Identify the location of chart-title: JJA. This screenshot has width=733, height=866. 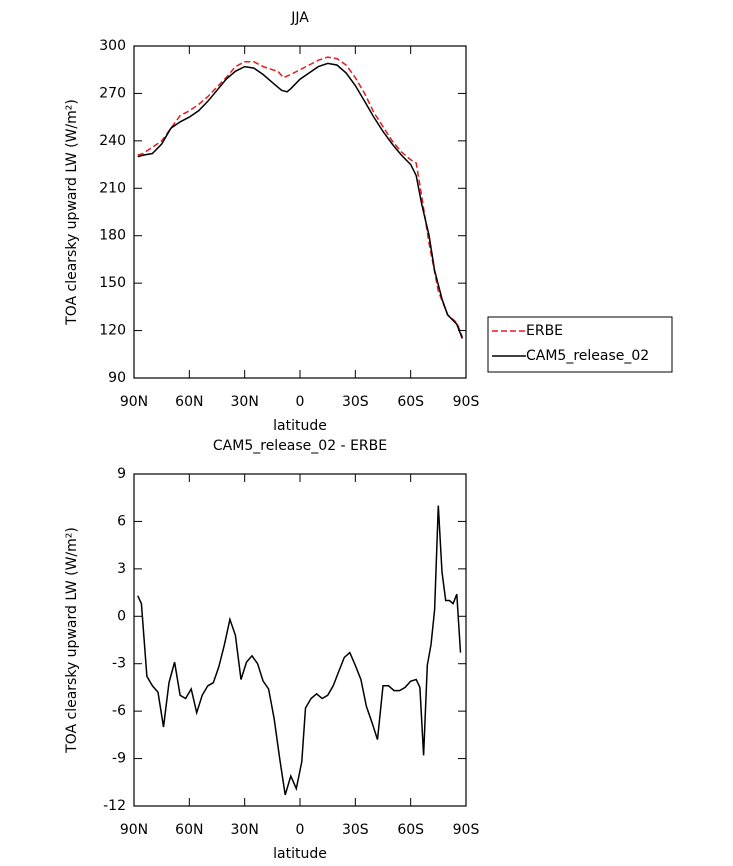
(299, 18).